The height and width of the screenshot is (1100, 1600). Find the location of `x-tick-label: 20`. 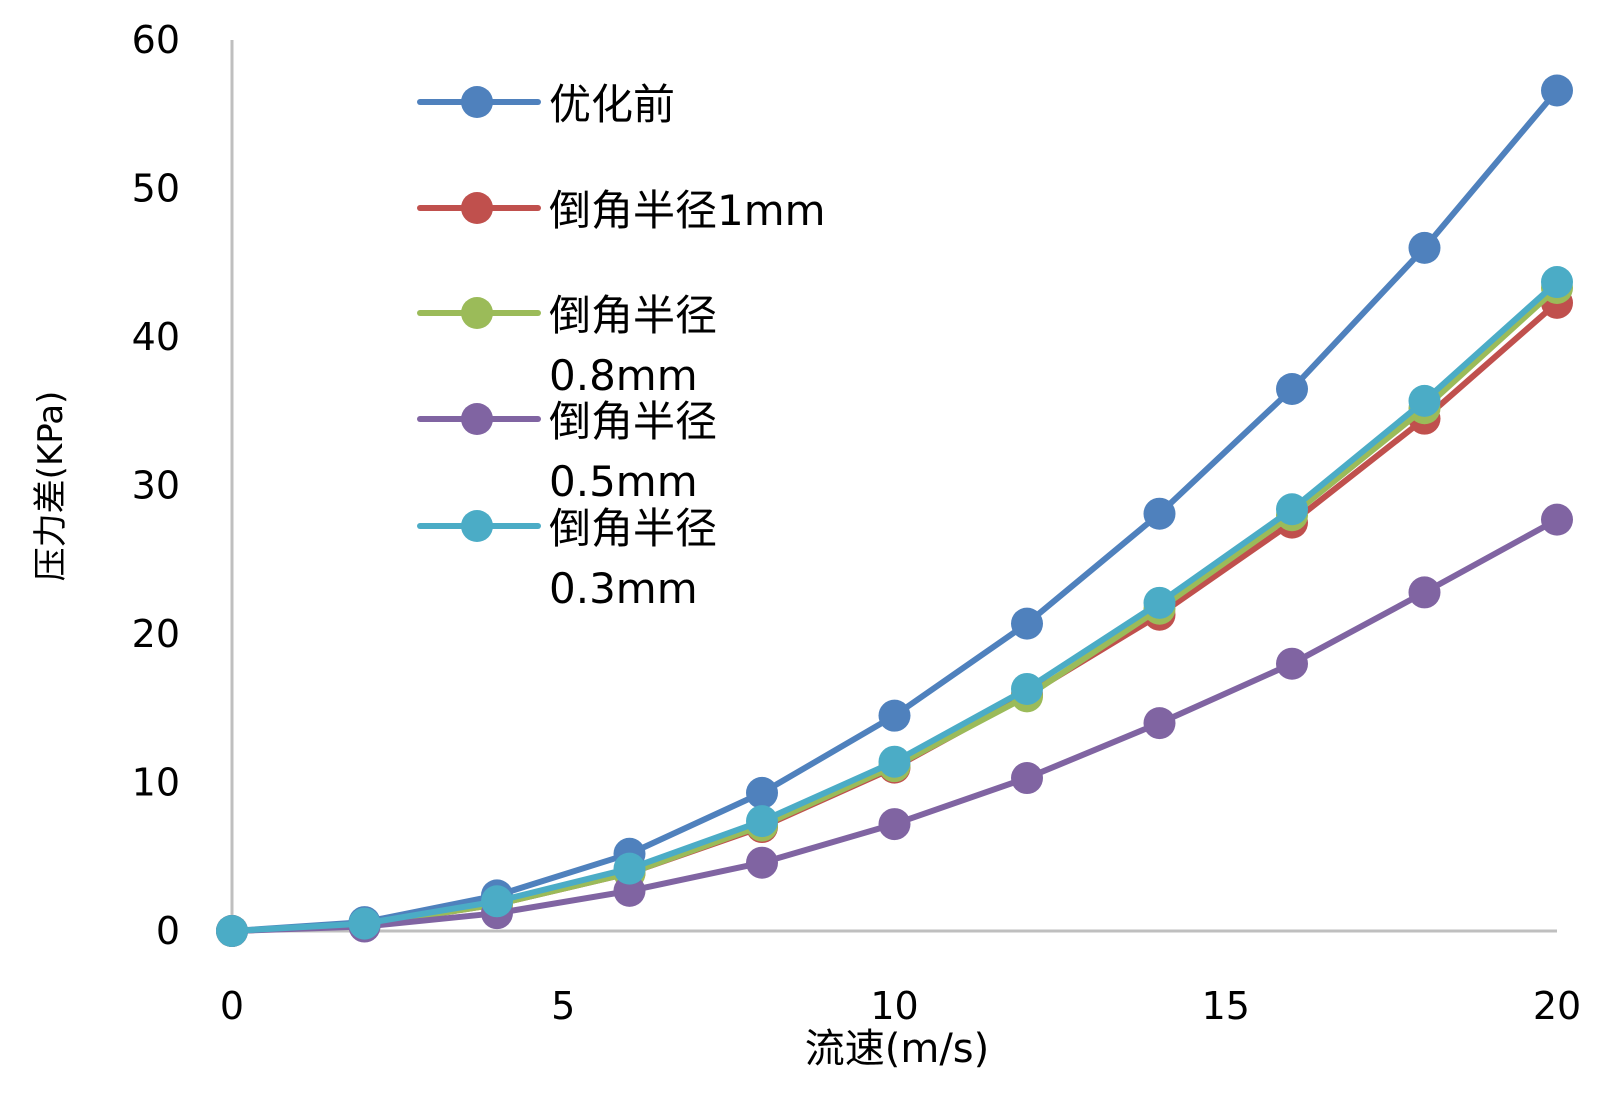

x-tick-label: 20 is located at coordinates (1557, 1006).